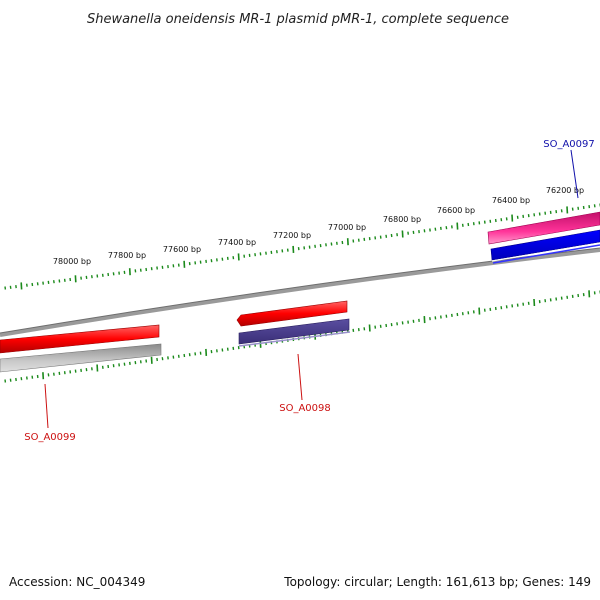  I want to click on accession-text: Accession: NC_004349, so click(77, 582).